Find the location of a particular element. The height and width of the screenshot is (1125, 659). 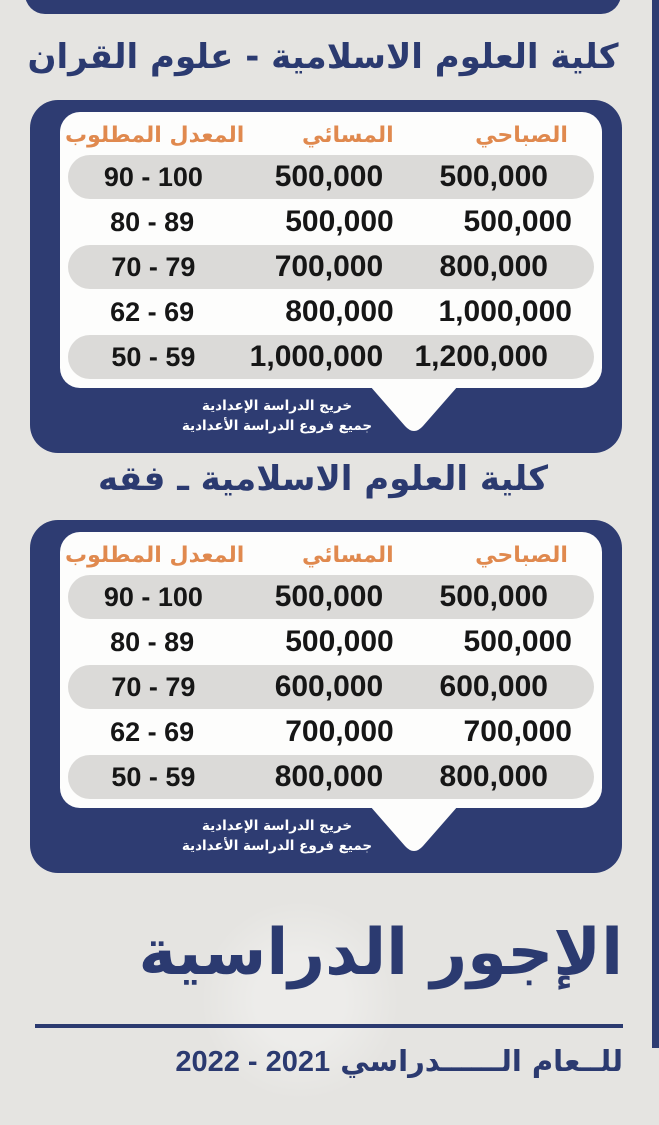

right-edge-strip is located at coordinates (655, 524).